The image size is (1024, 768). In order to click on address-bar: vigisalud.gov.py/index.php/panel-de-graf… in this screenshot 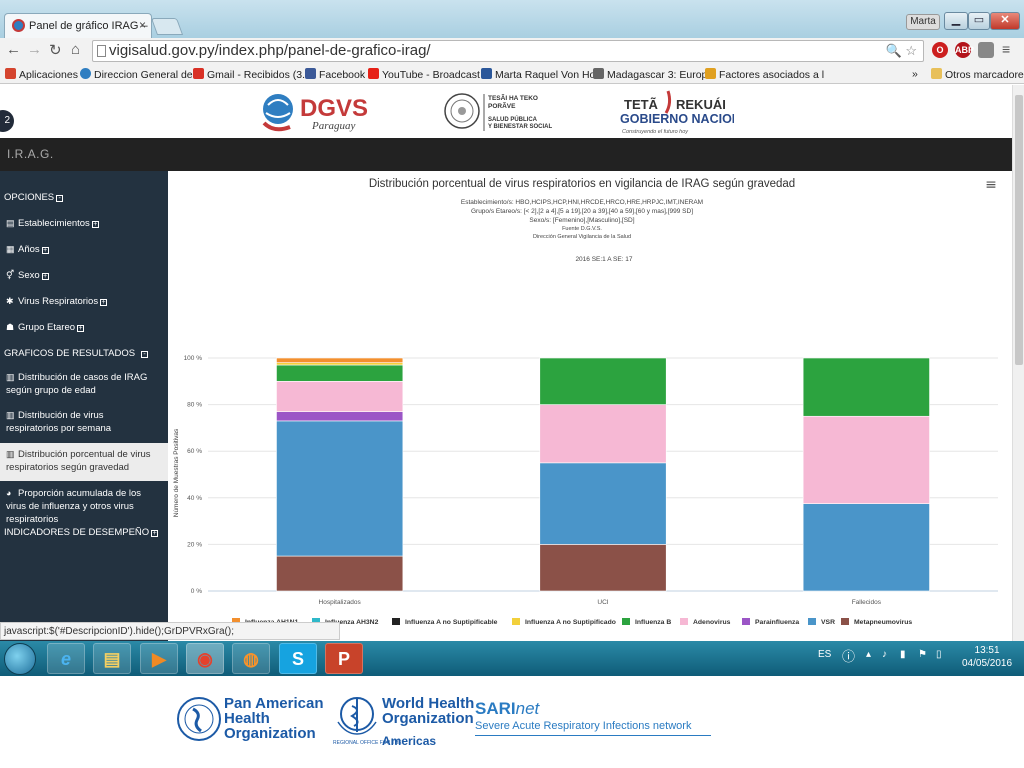, I will do `click(508, 51)`.